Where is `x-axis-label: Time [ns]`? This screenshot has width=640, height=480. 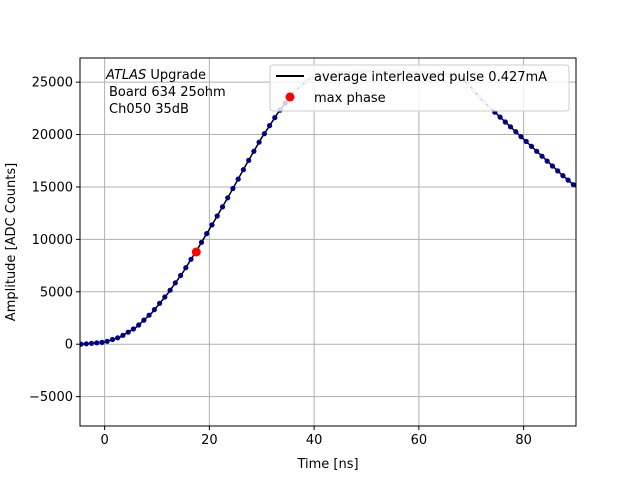 x-axis-label: Time [ns] is located at coordinates (327, 464).